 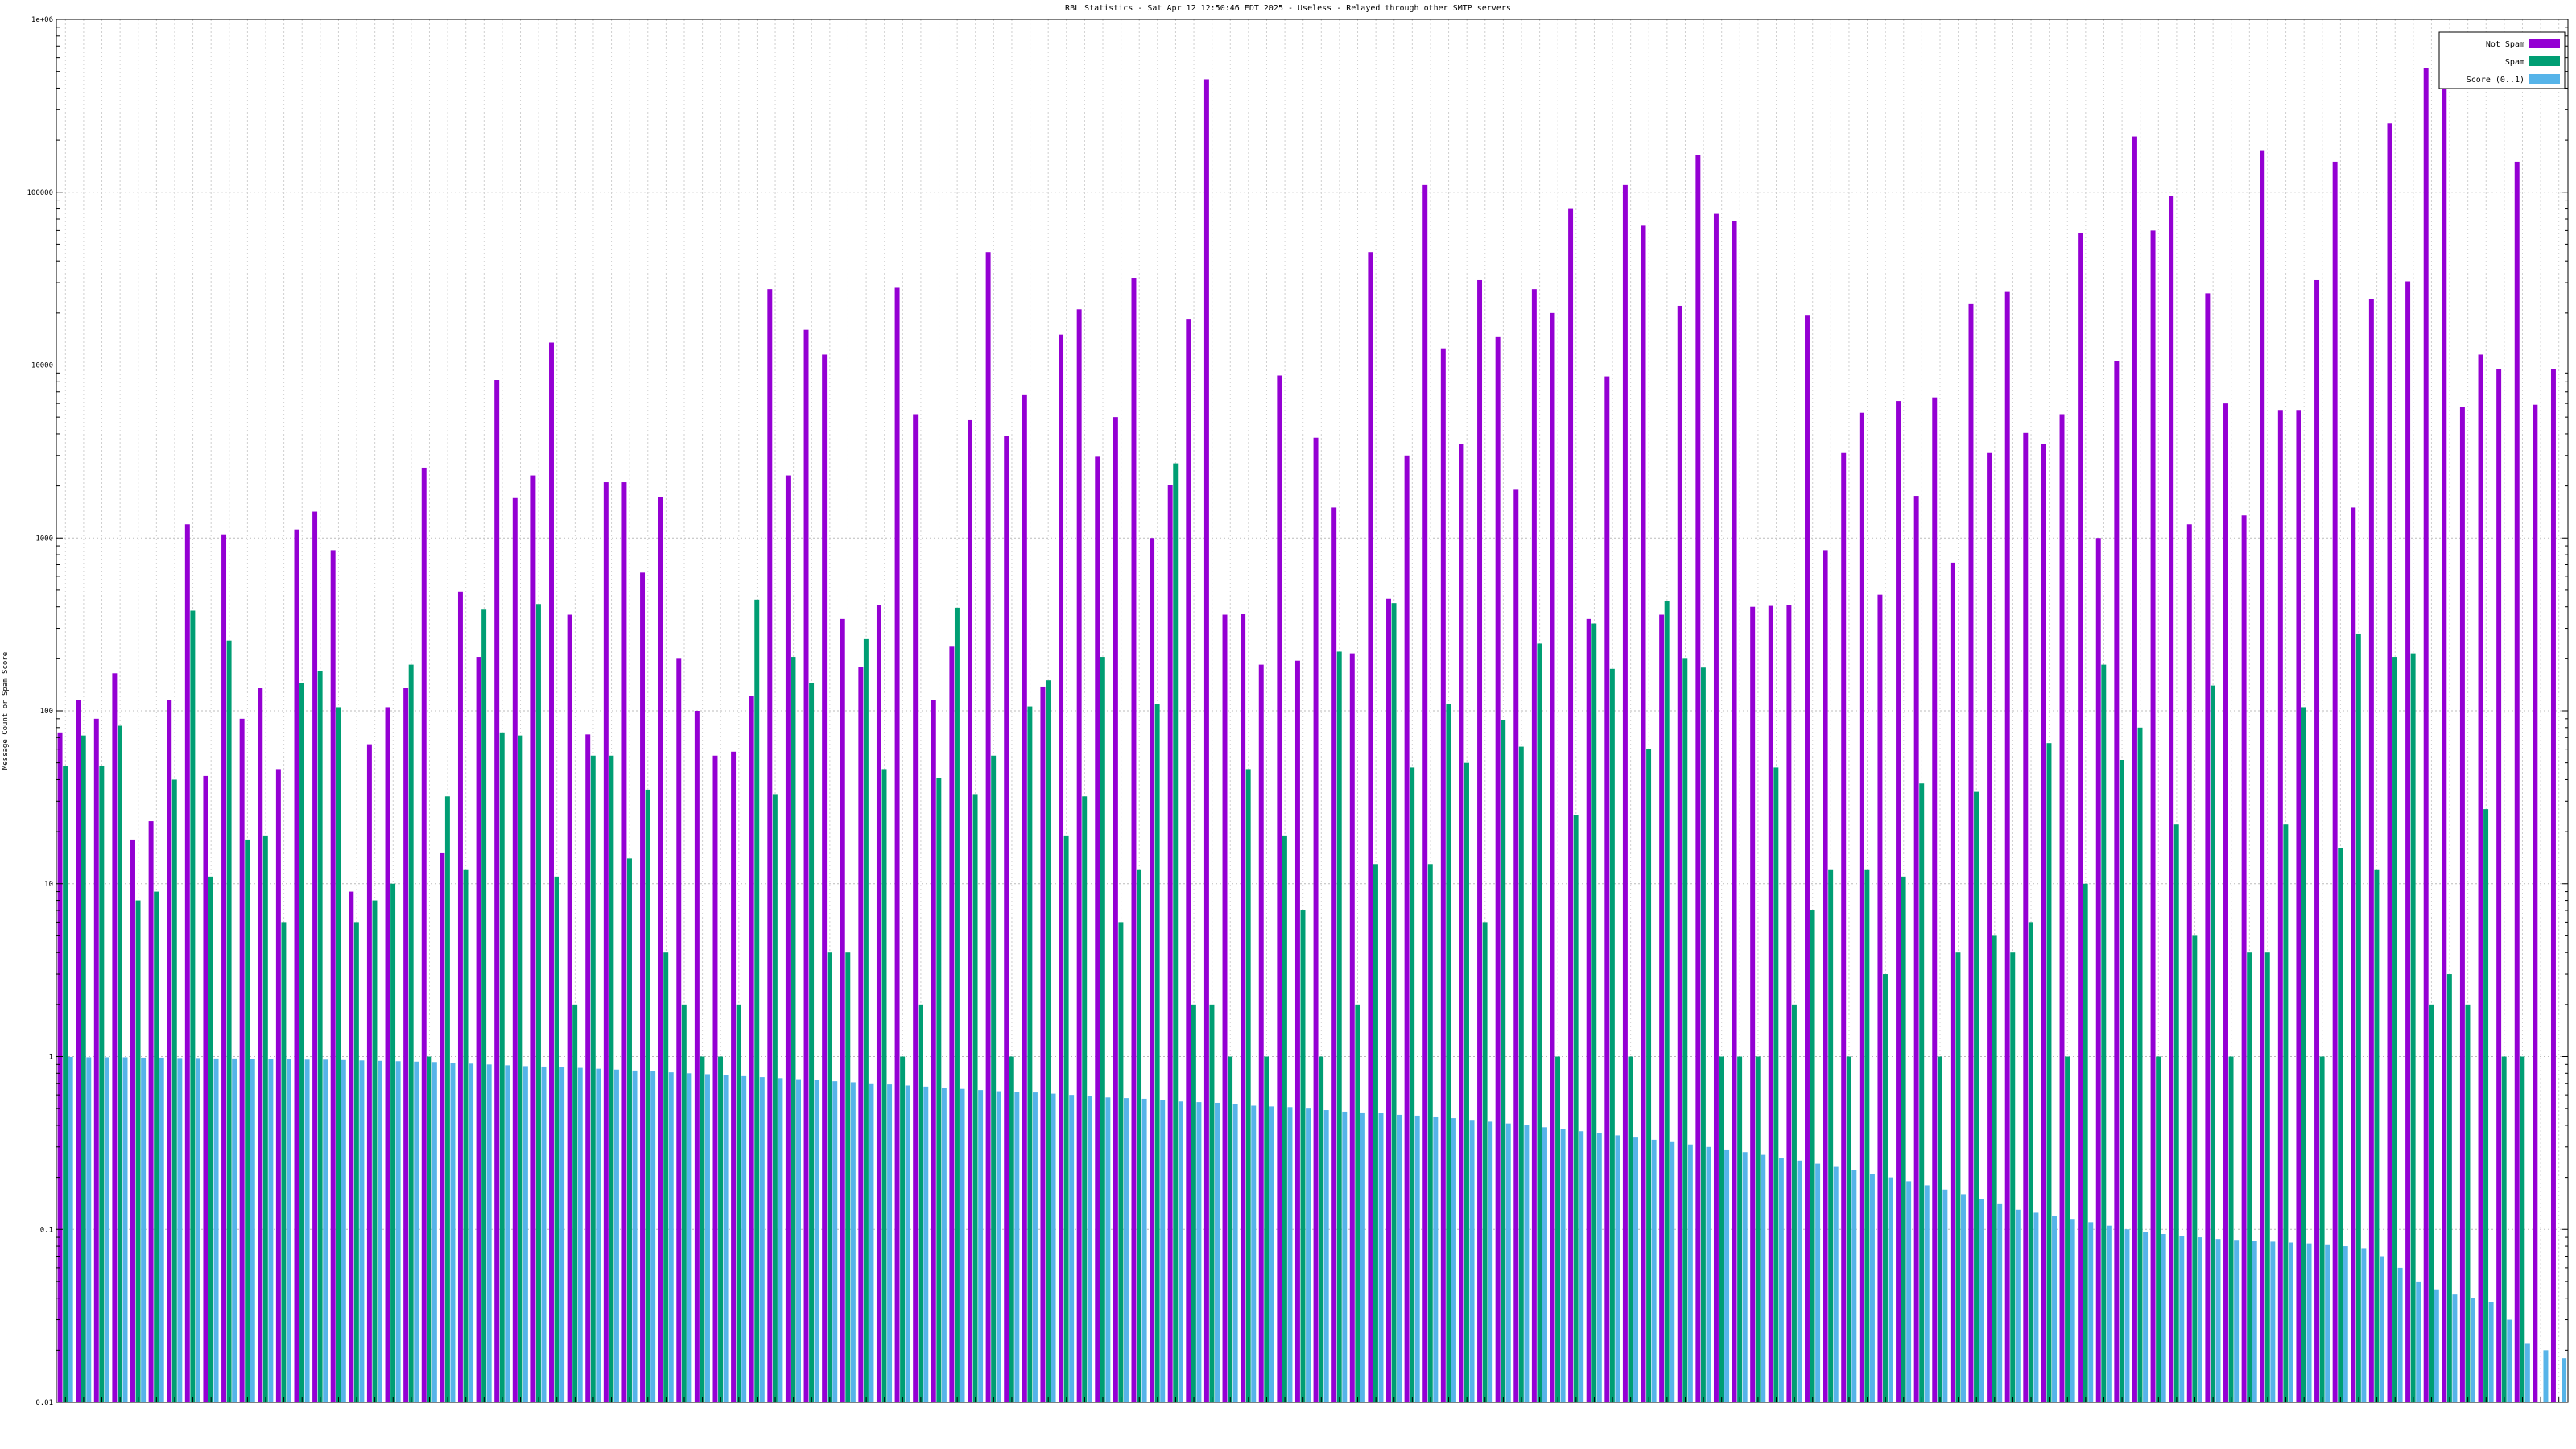 I want to click on y-tick-label: 1000, so click(x=44, y=539).